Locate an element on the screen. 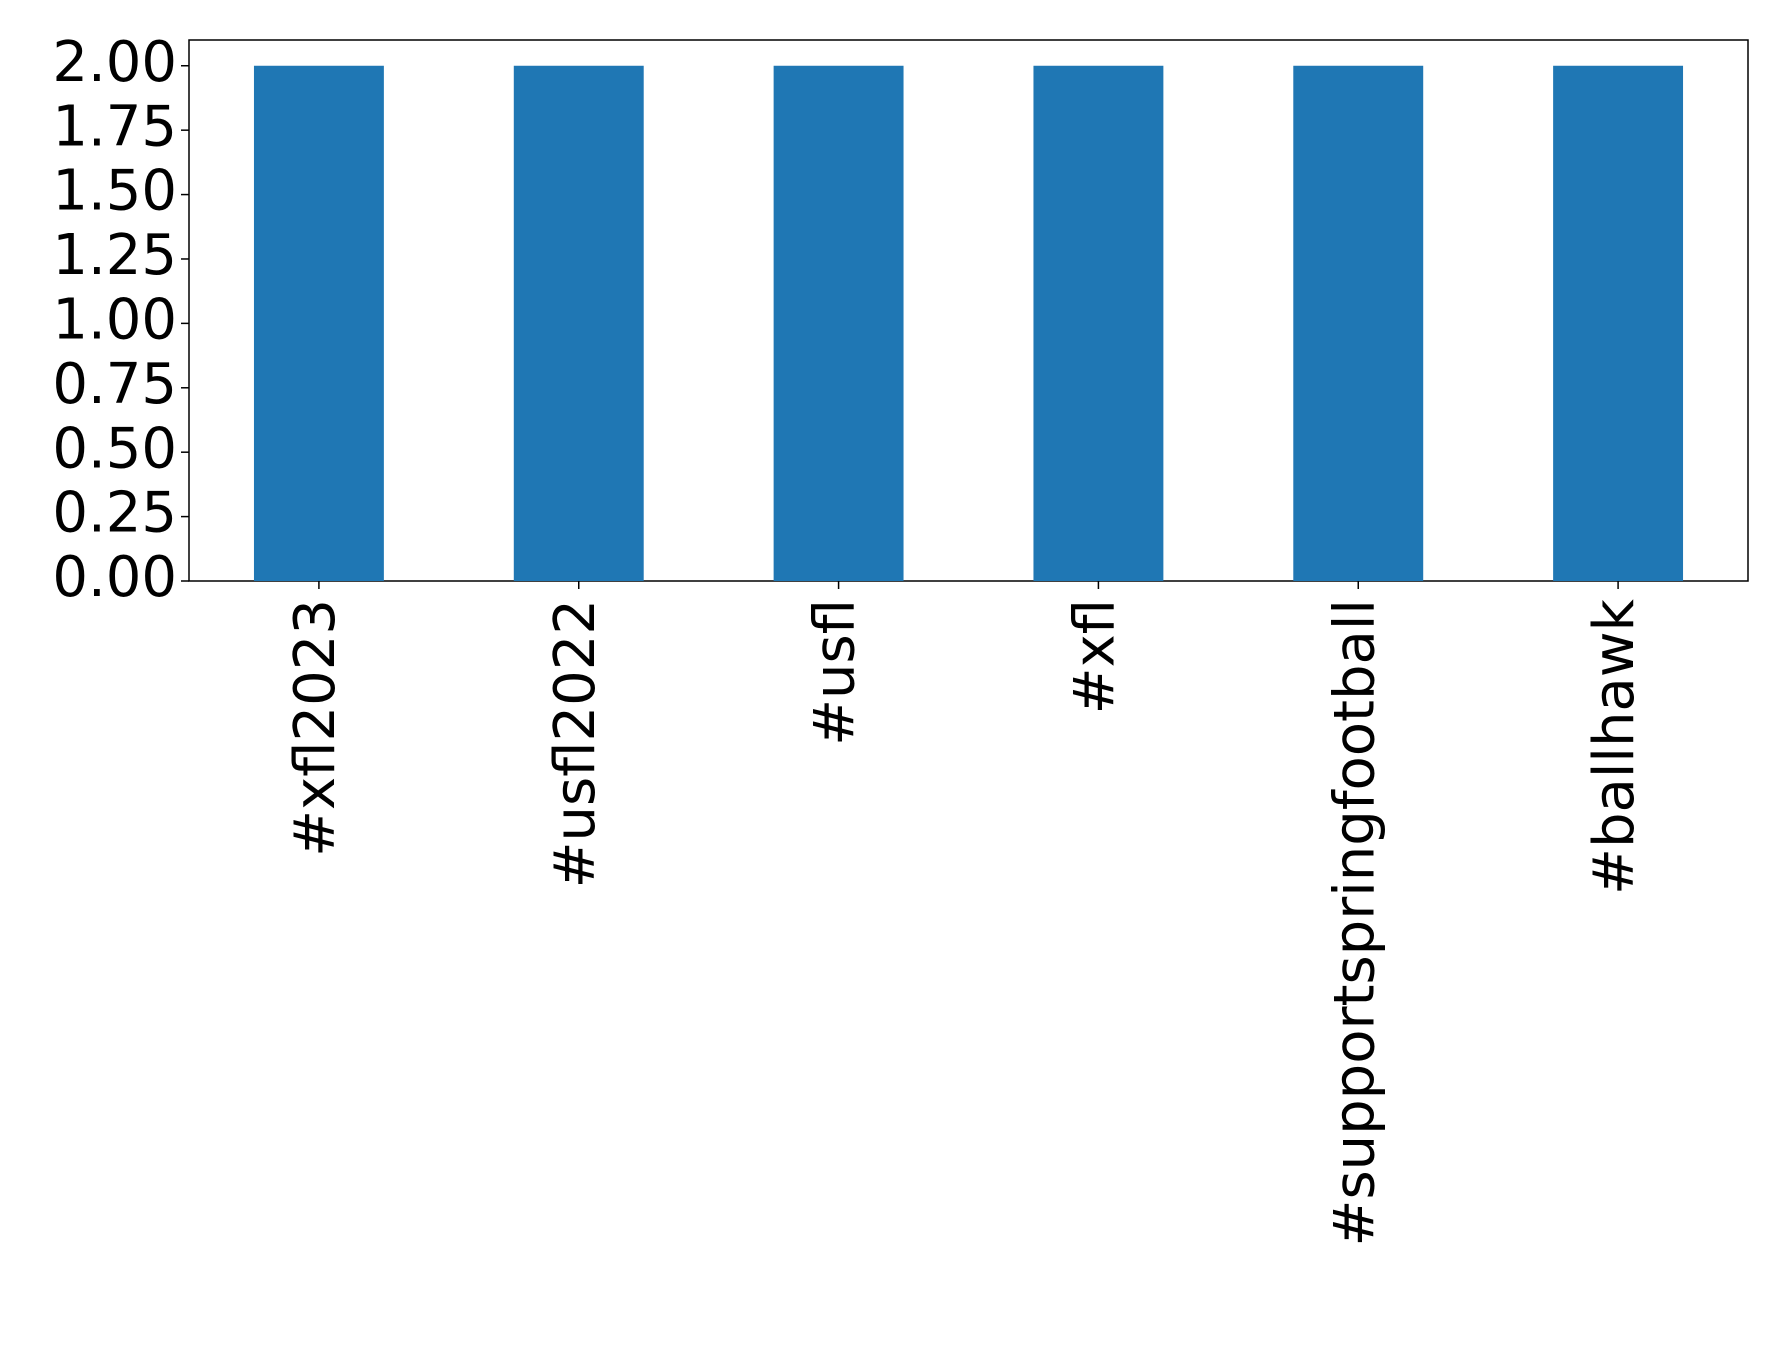 Image resolution: width=1778 pixels, height=1350 pixels. x-tick-label: #xfl is located at coordinates (1095, 656).